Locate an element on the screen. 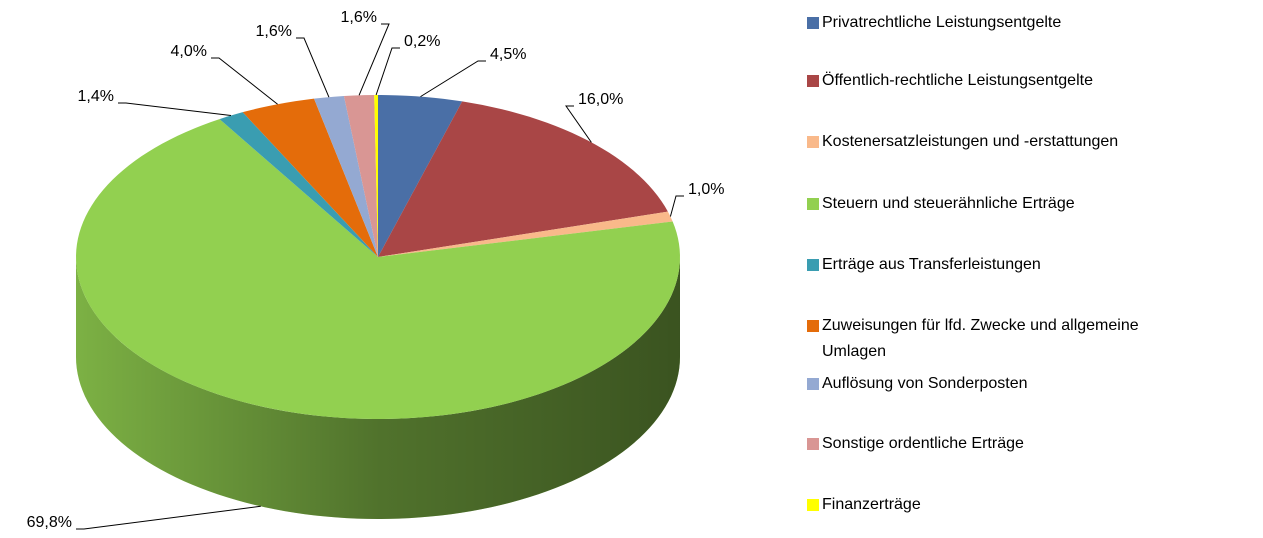 The image size is (1263, 538). data-label: 4,0% is located at coordinates (189, 51).